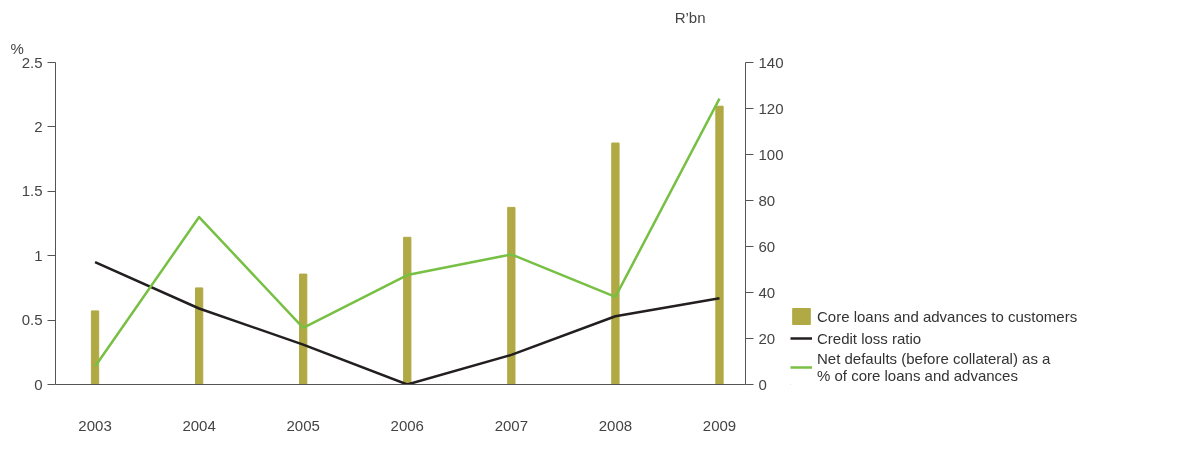 The width and height of the screenshot is (1183, 457). I want to click on x-tick-label: 2008, so click(615, 425).